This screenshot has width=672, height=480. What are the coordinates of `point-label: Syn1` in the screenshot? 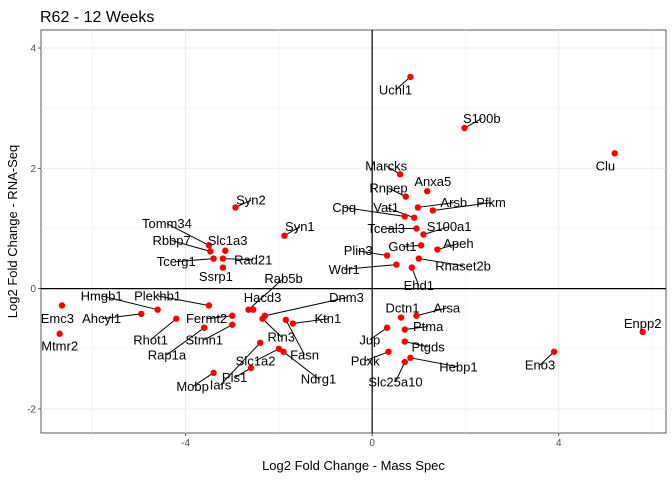 It's located at (300, 226).